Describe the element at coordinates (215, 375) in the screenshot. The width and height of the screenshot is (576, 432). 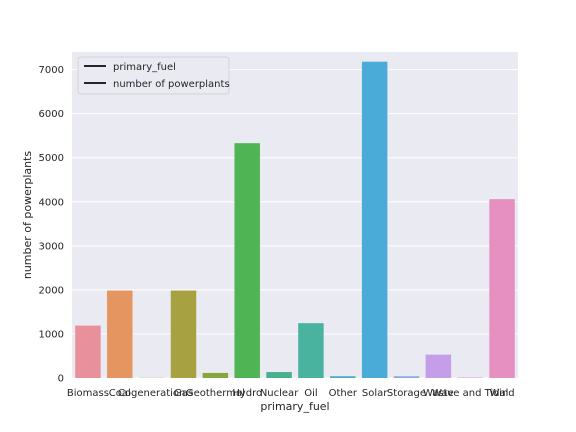
I see `bar-geothermal` at that location.